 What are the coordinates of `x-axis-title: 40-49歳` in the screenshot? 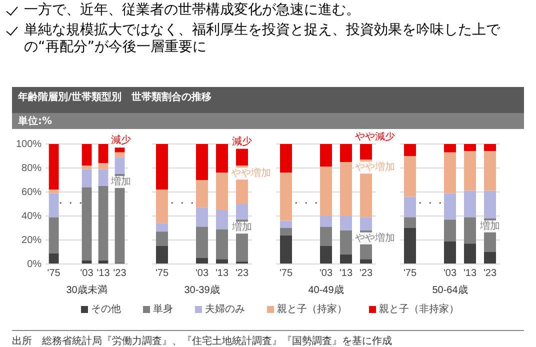 It's located at (326, 290).